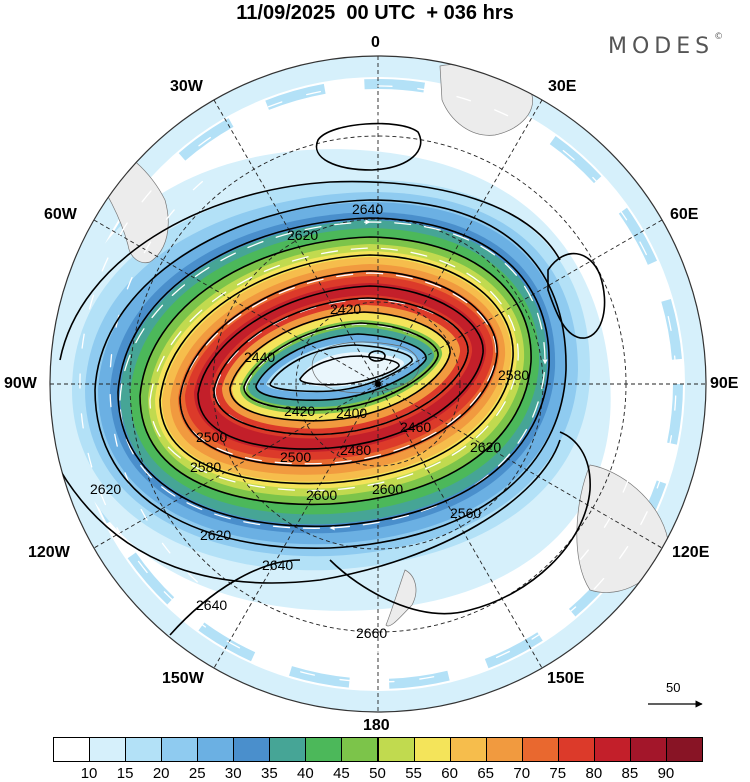 The height and width of the screenshot is (782, 750). Describe the element at coordinates (186, 86) in the screenshot. I see `lon-label-30w: 30W` at that location.